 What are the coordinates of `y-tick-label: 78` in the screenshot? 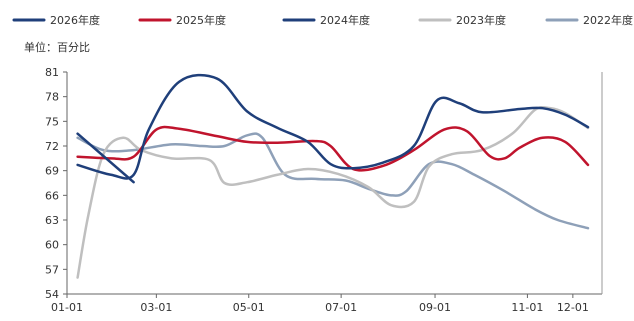 It's located at (52, 97).